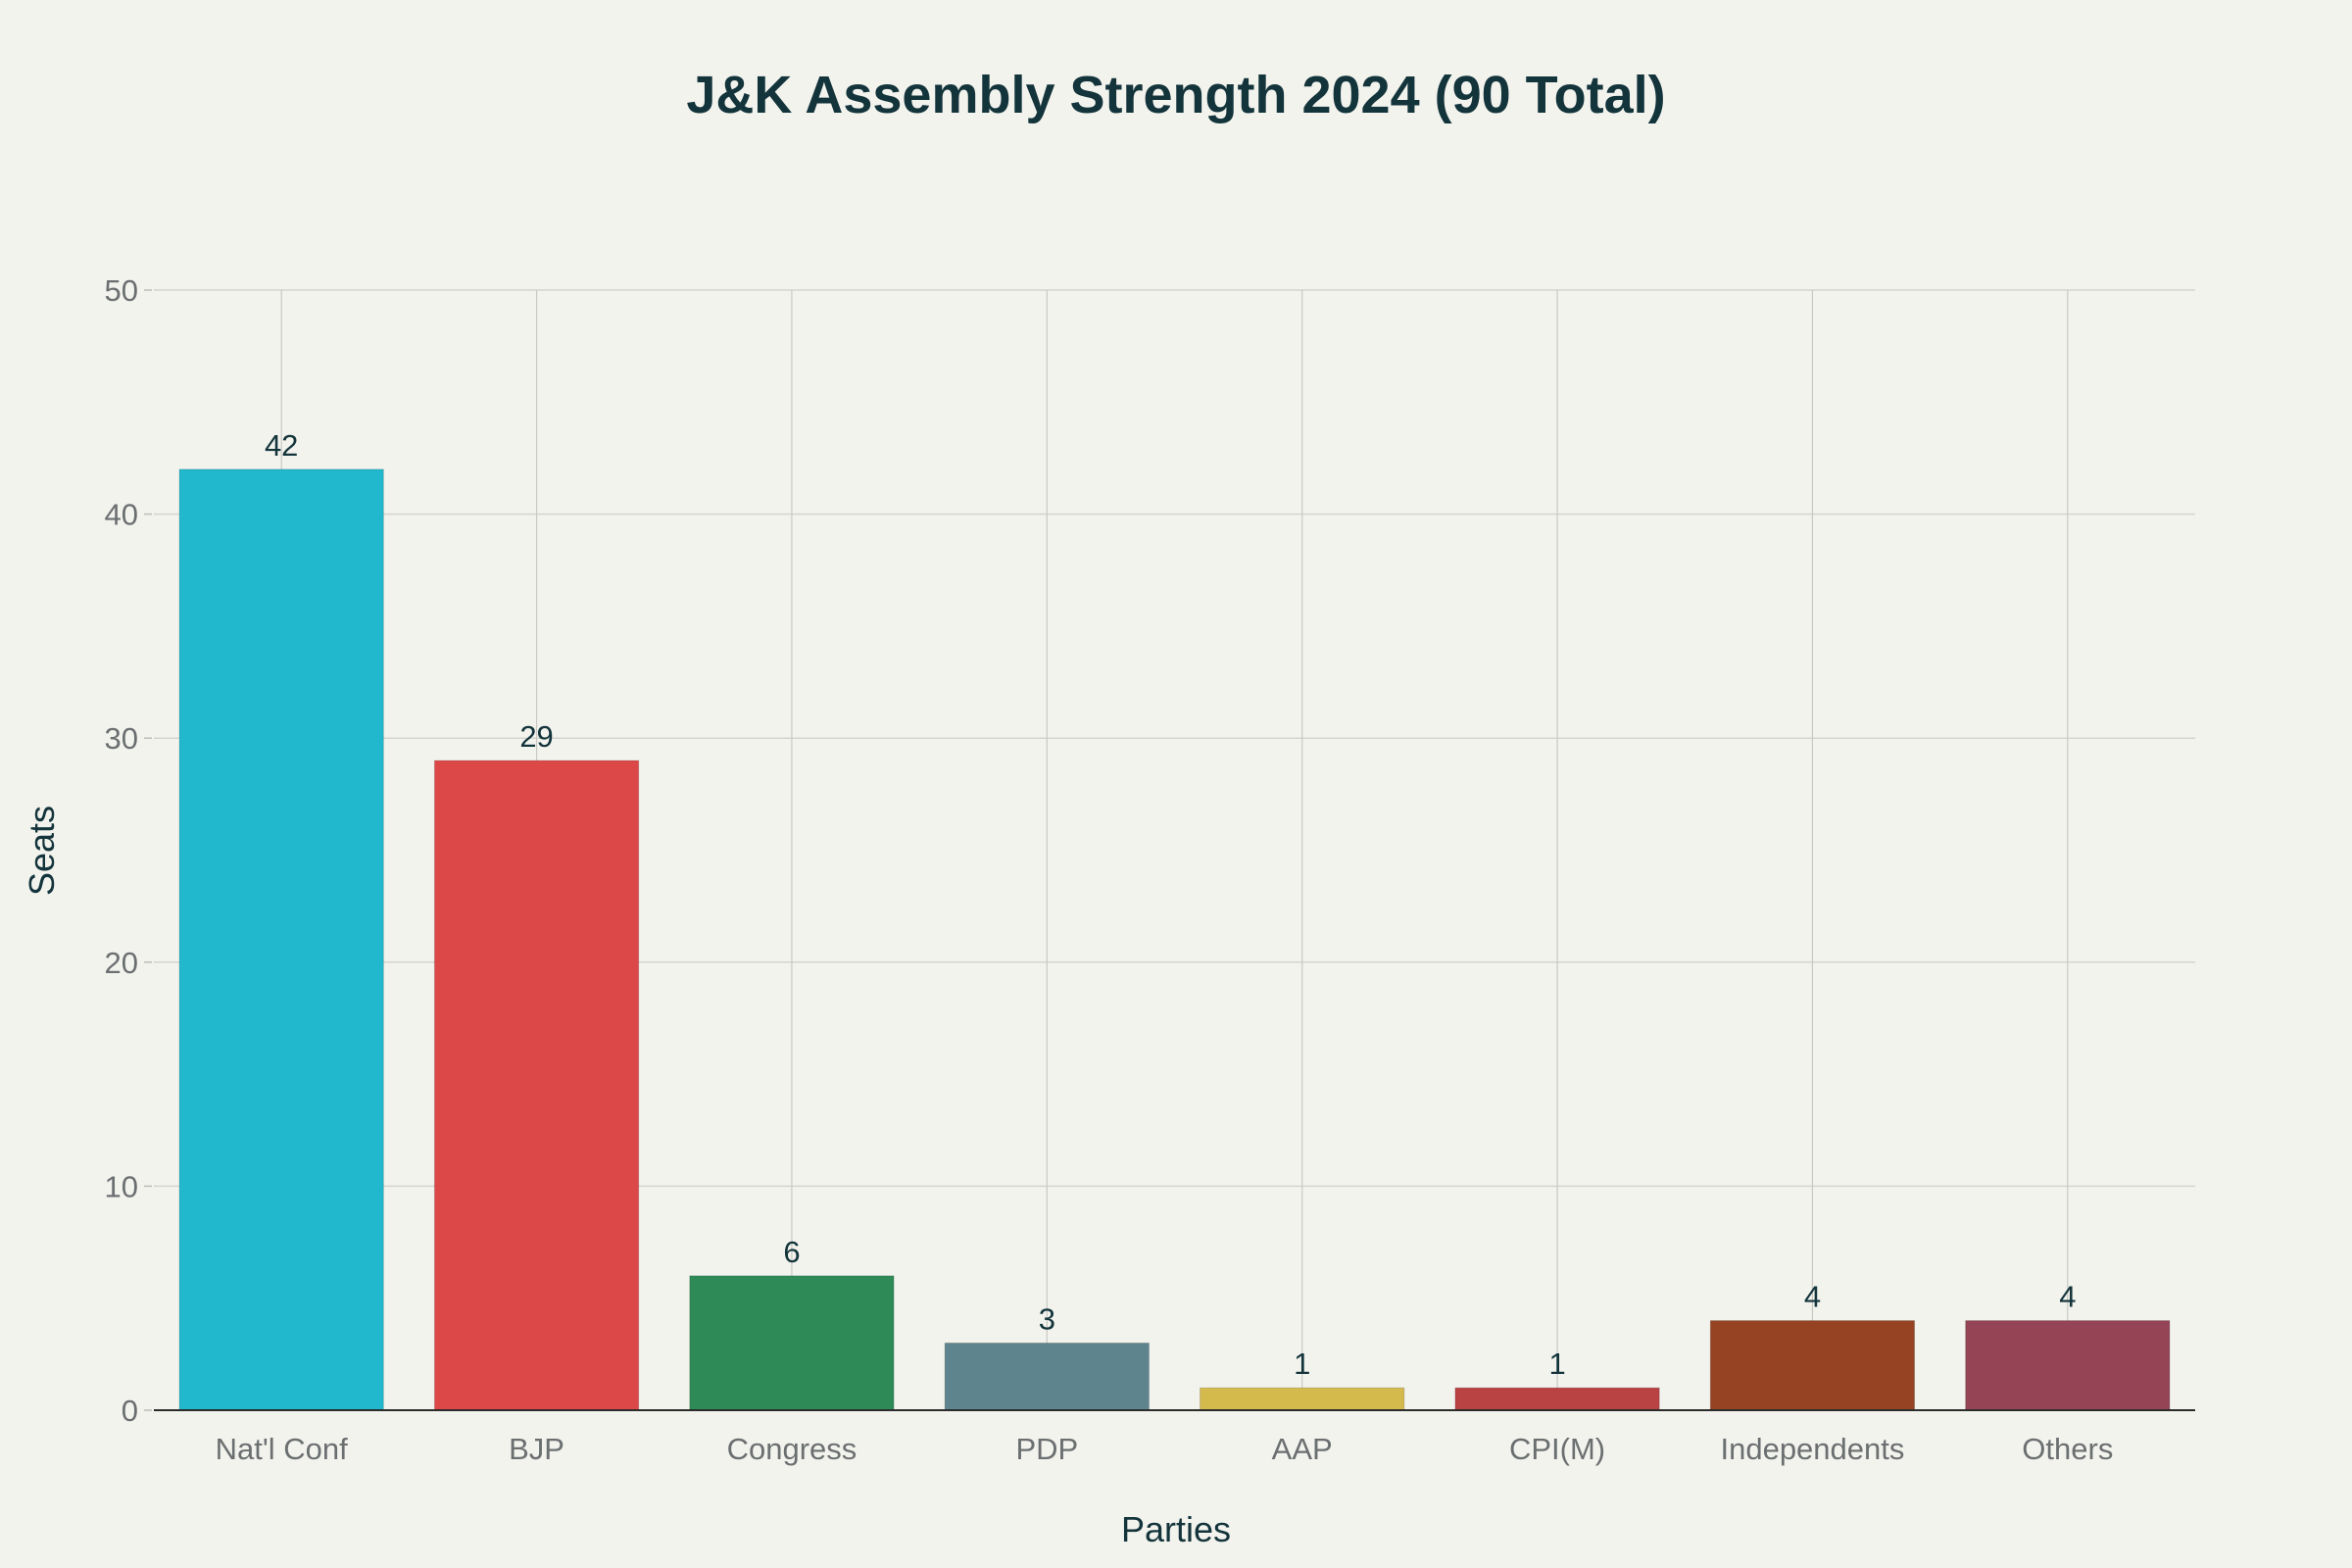  What do you see at coordinates (791, 1252) in the screenshot?
I see `bar-value-label: 6` at bounding box center [791, 1252].